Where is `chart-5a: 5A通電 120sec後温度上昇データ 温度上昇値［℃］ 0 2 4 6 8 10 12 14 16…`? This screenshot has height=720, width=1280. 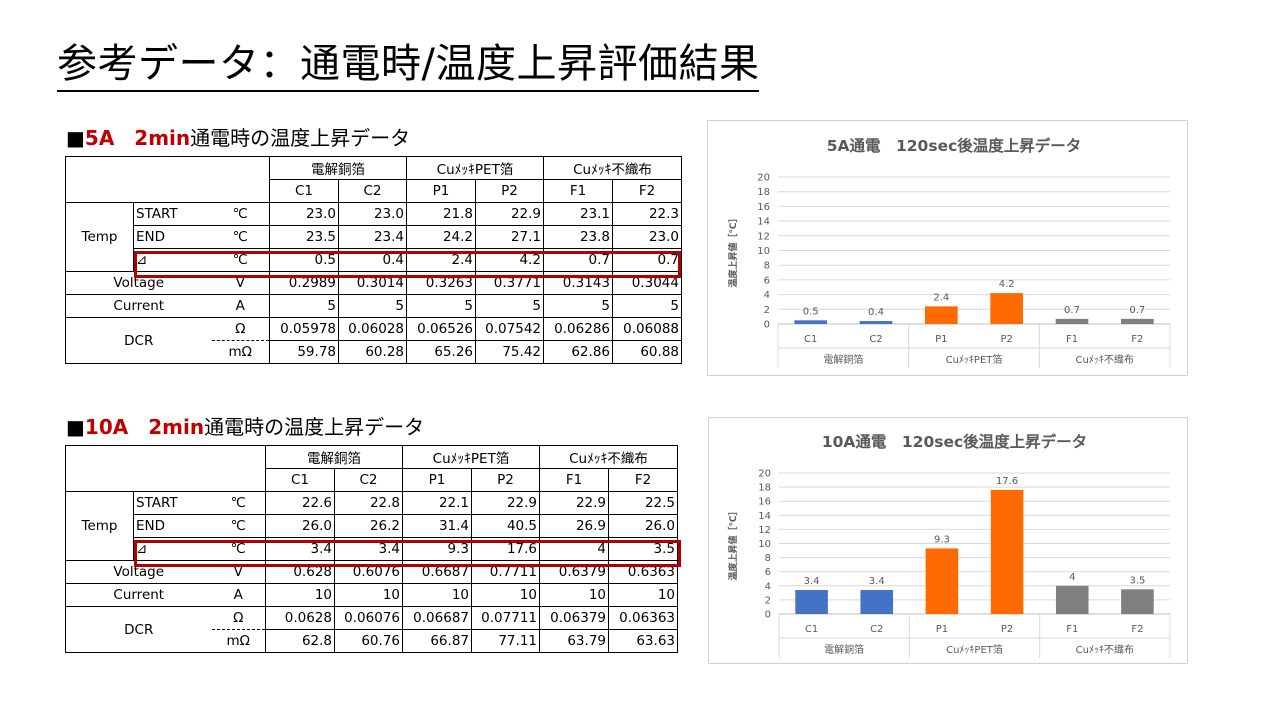
chart-5a: 5A通電 120sec後温度上昇データ 温度上昇値［℃］ 0 2 4 6 8 10 12 14 16… is located at coordinates (947, 248).